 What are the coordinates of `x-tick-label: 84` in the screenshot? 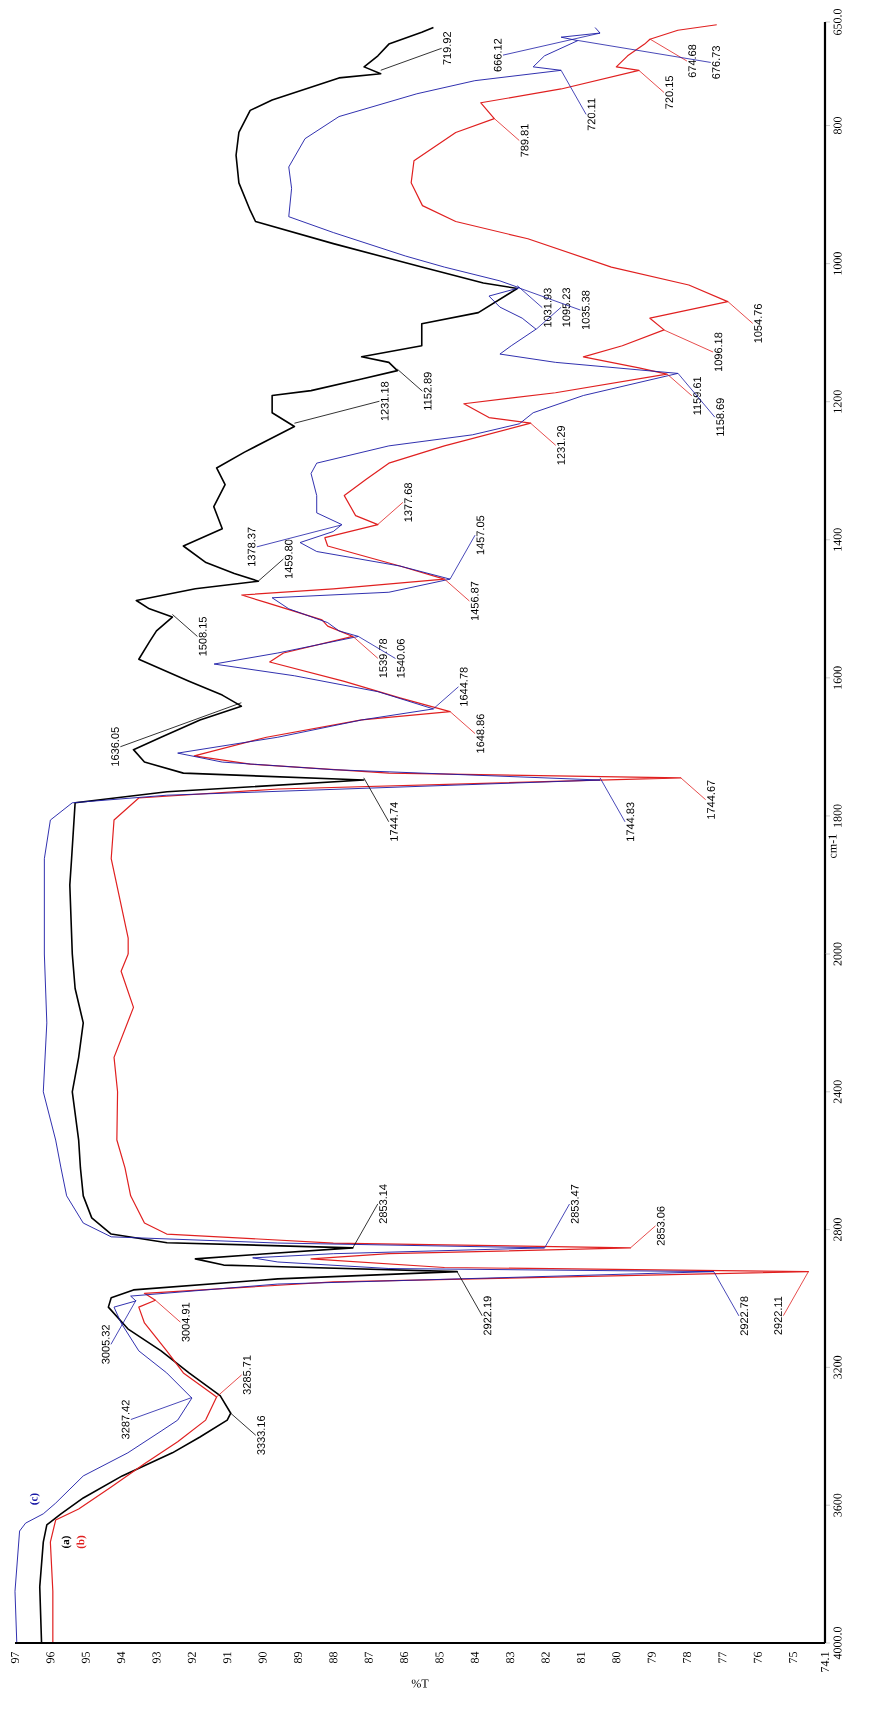 It's located at (474, 1657).